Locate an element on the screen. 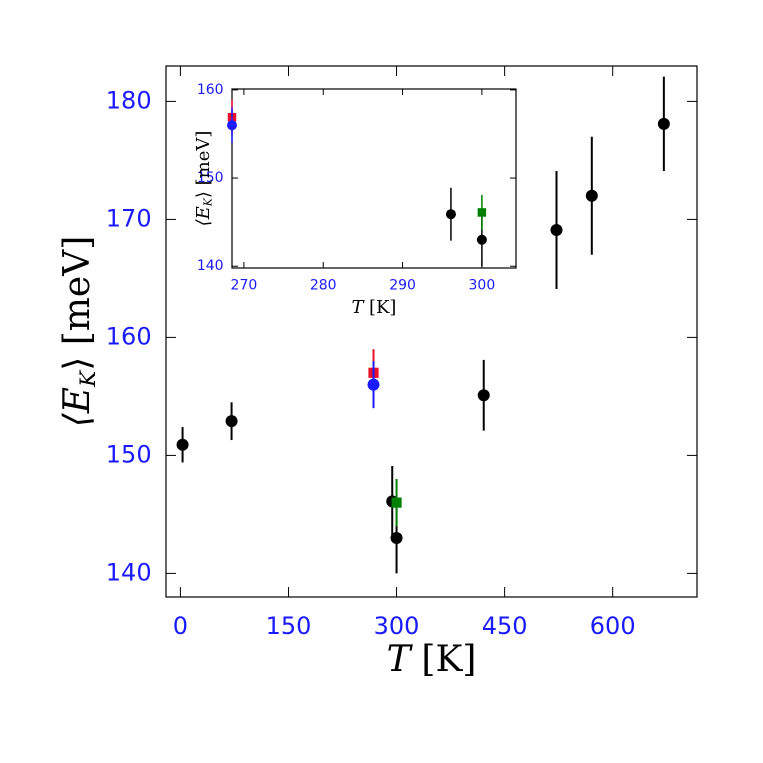 The height and width of the screenshot is (763, 763). y-tick-label: 180 is located at coordinates (129, 100).